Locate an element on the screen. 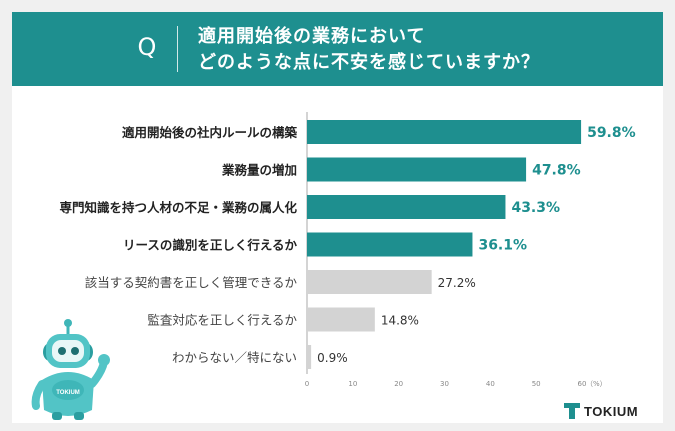 Image resolution: width=675 pixels, height=431 pixels. value-label-5: 27.2% is located at coordinates (457, 283).